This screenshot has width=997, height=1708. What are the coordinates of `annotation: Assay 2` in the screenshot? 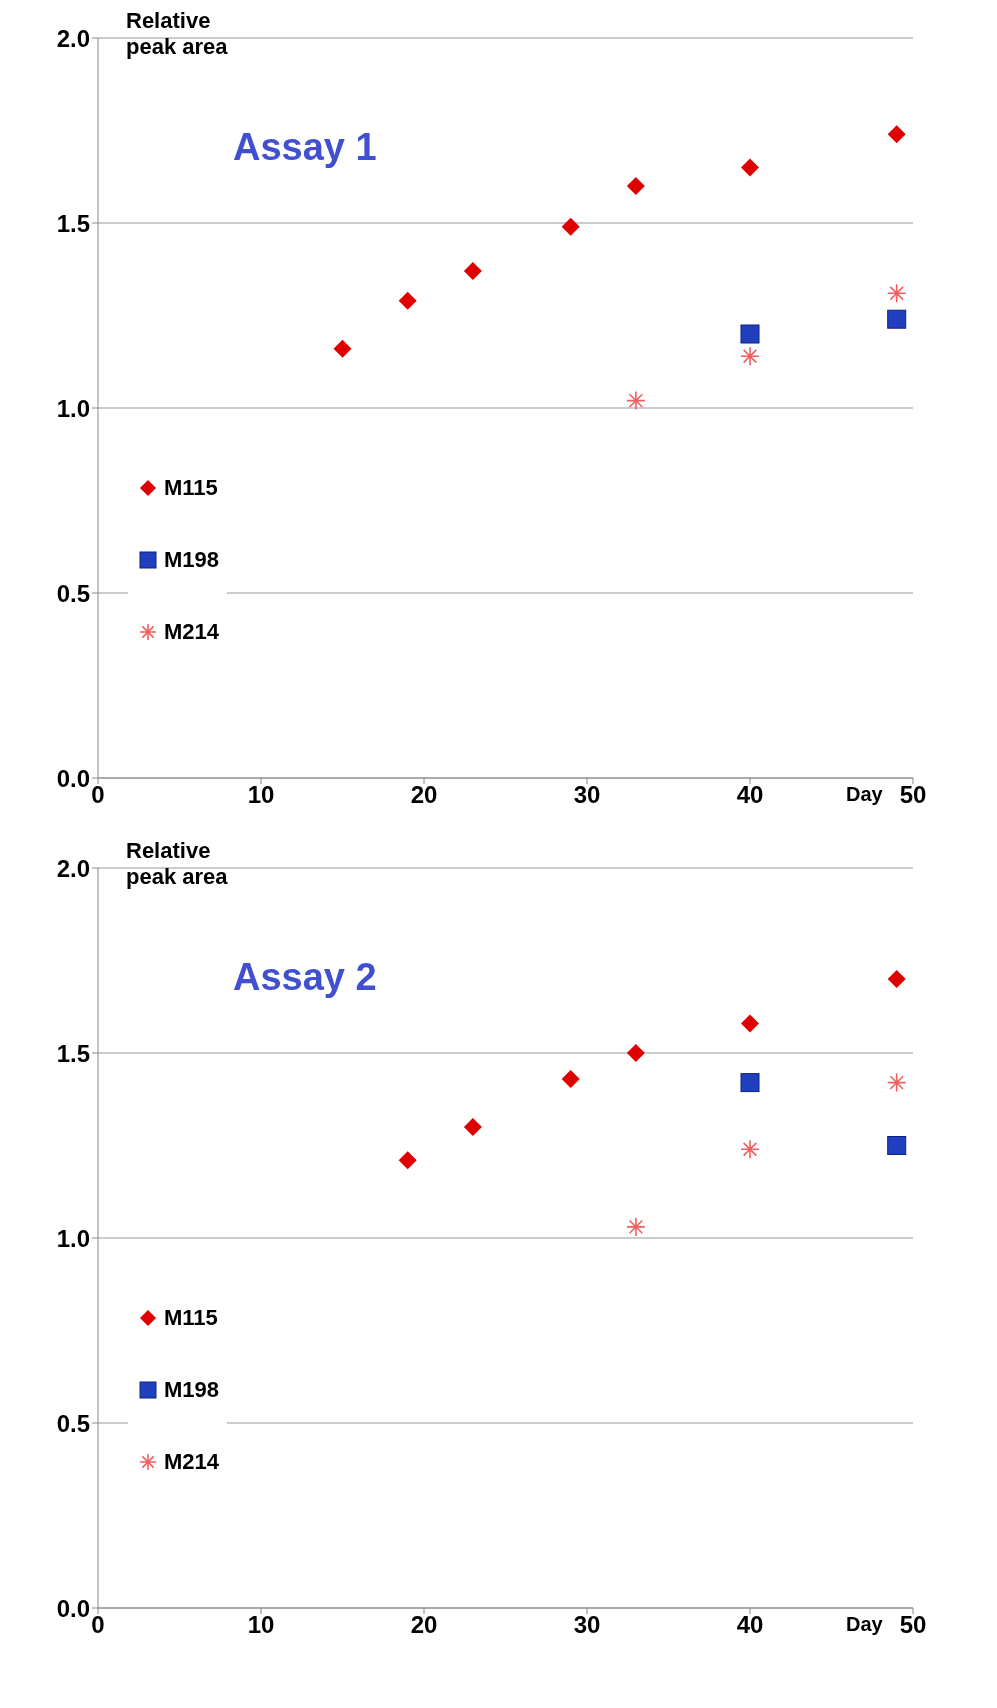 It's located at (305, 977).